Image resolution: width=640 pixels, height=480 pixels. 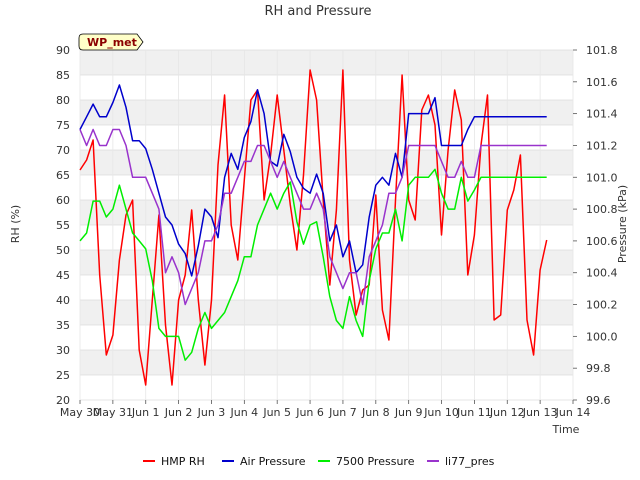 What do you see at coordinates (63, 50) in the screenshot?
I see `y-tick-label: 90` at bounding box center [63, 50].